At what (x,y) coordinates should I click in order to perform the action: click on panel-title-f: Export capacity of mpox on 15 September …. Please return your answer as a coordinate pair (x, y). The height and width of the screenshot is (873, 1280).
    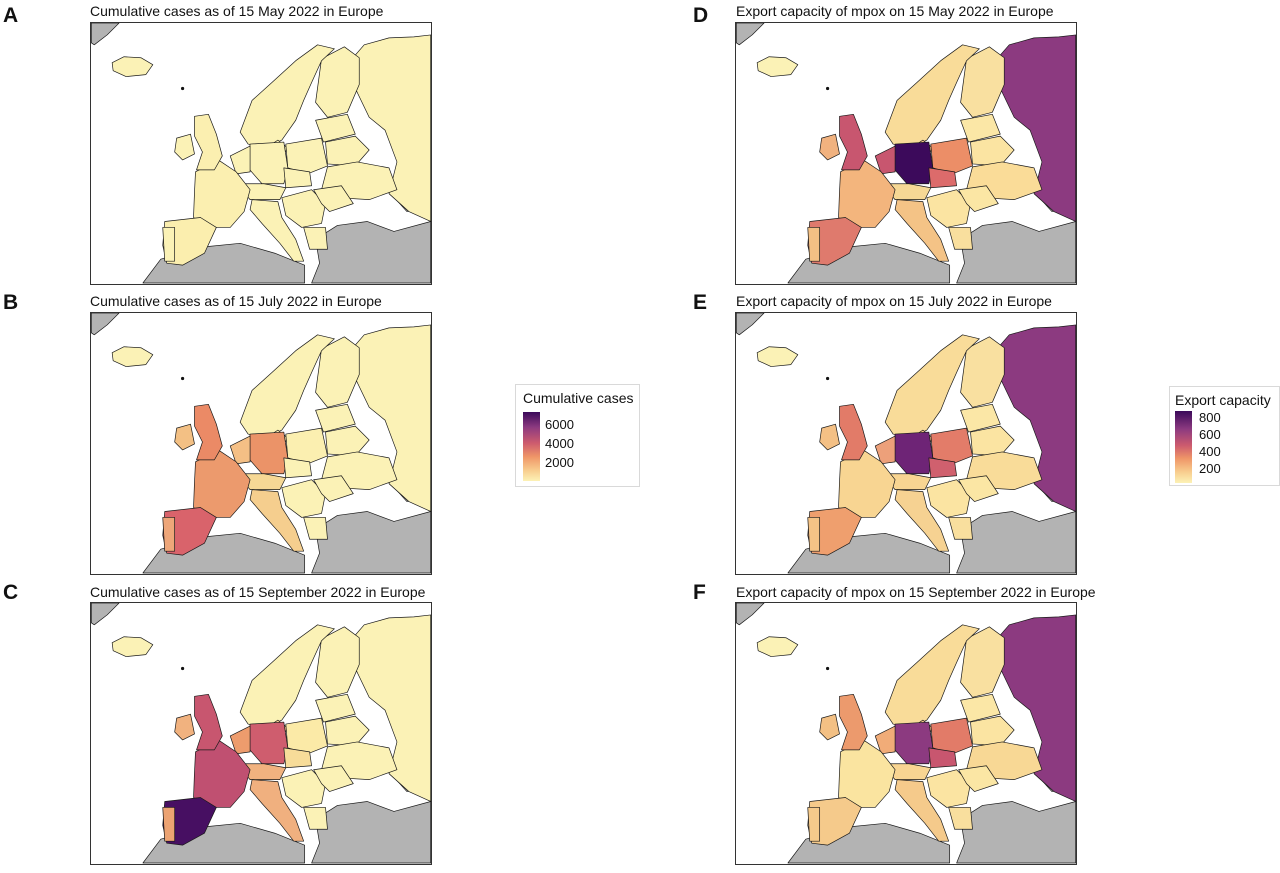
    Looking at the image, I should click on (916, 592).